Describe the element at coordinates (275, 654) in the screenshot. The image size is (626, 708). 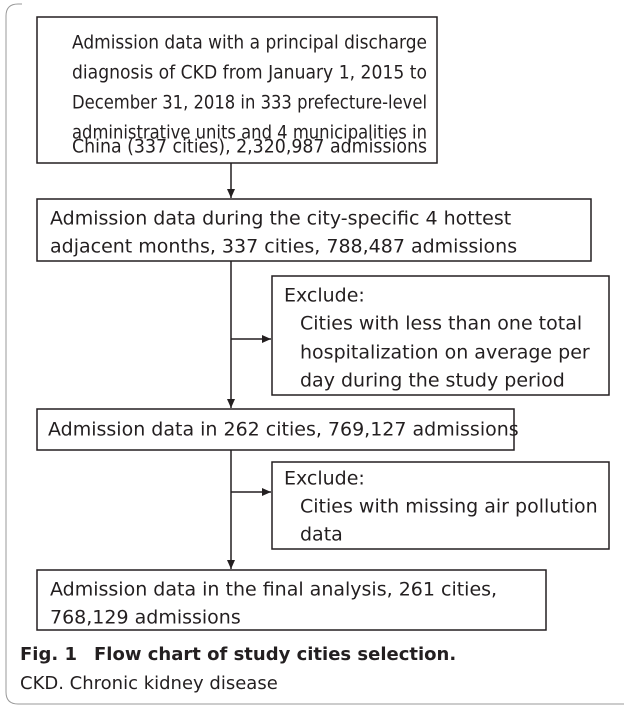
I see `caption-title: Flow chart of study cities selection.` at that location.